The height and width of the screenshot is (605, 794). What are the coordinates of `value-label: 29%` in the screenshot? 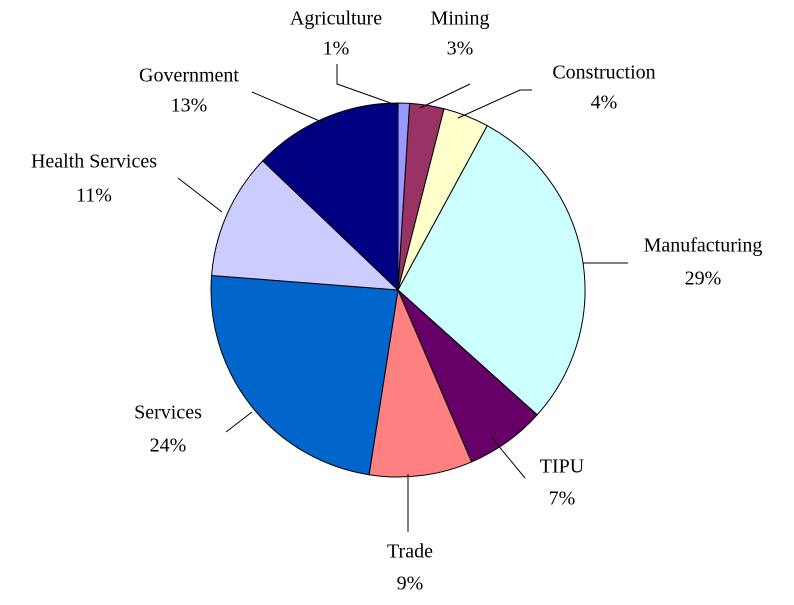 It's located at (703, 279).